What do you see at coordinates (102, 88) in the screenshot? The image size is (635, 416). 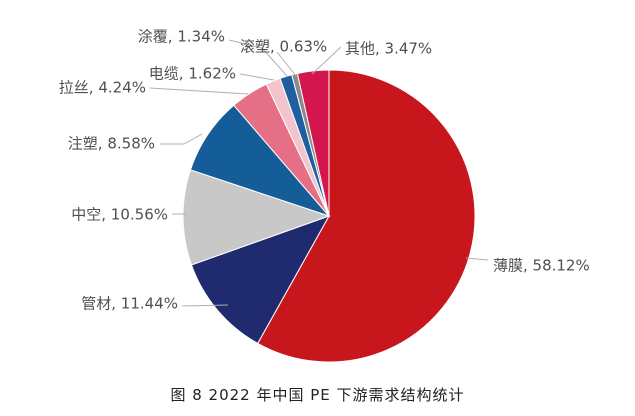 I see `slice-label-5: 拉丝, 4.24%` at bounding box center [102, 88].